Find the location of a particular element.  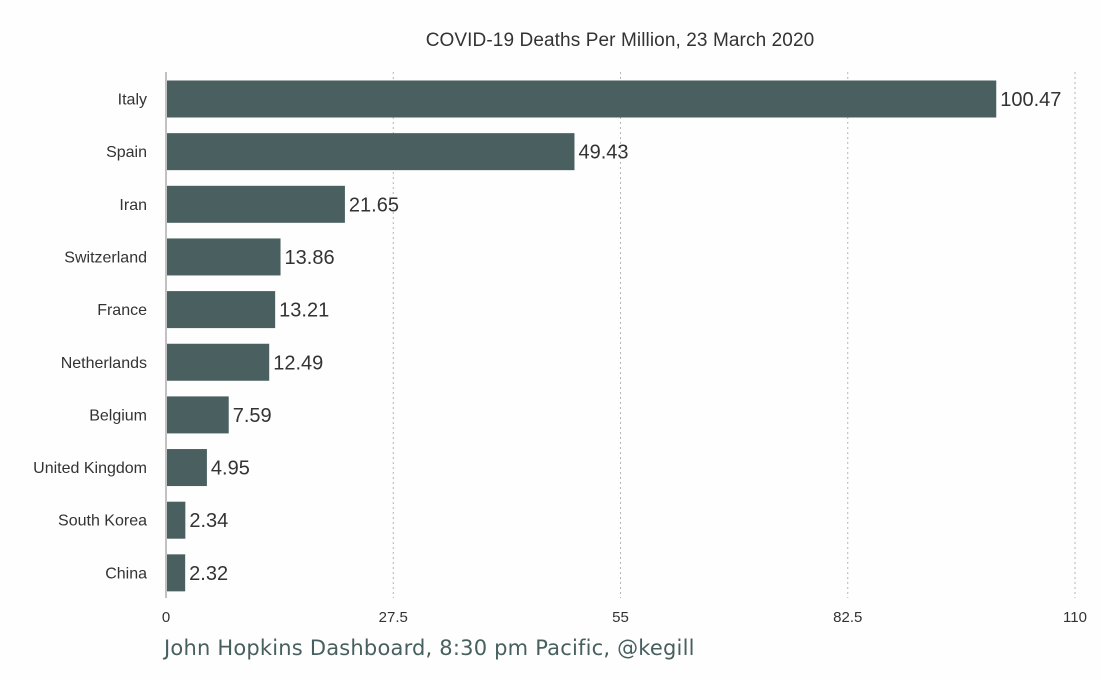

data-label: 4.95 is located at coordinates (230, 469).